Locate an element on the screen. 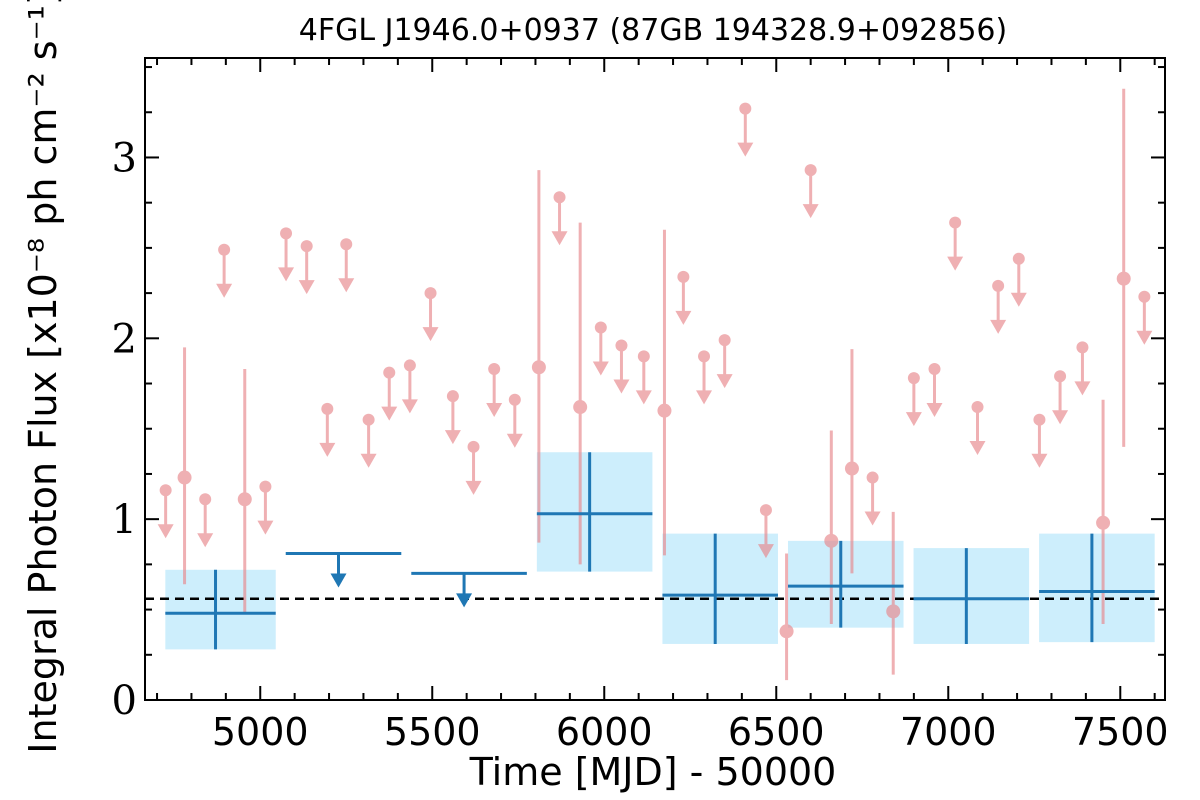 This screenshot has height=800, width=1200. y-tick-label: 2 is located at coordinates (124, 339).